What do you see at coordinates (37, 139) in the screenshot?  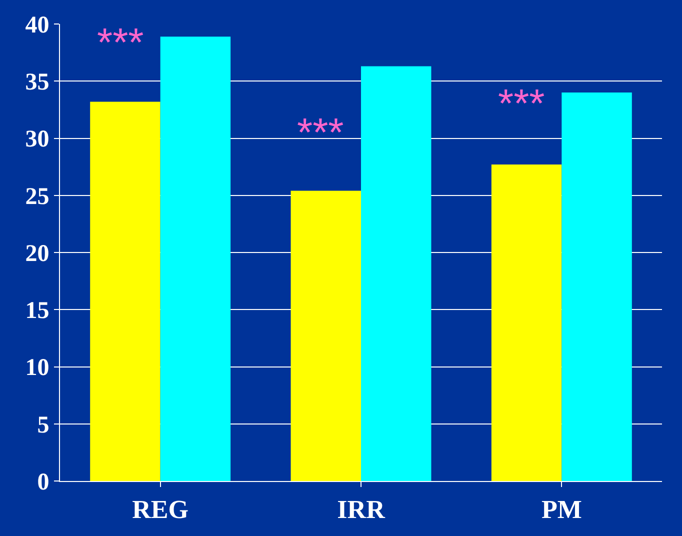 I see `y-tick-label: 30` at bounding box center [37, 139].